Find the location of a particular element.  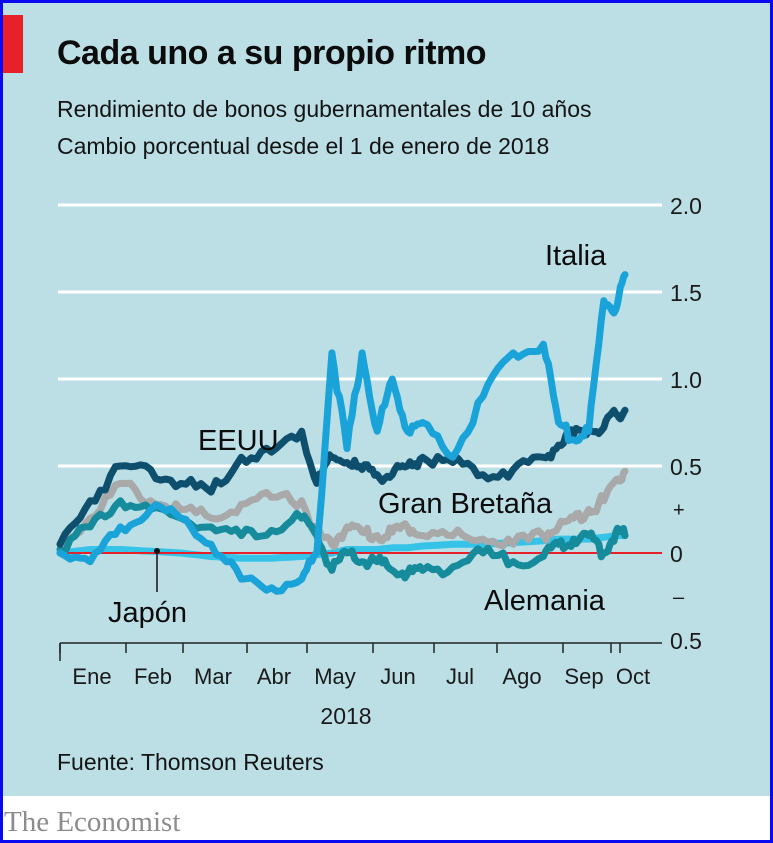

y-tick-label: 2.0 is located at coordinates (686, 206).